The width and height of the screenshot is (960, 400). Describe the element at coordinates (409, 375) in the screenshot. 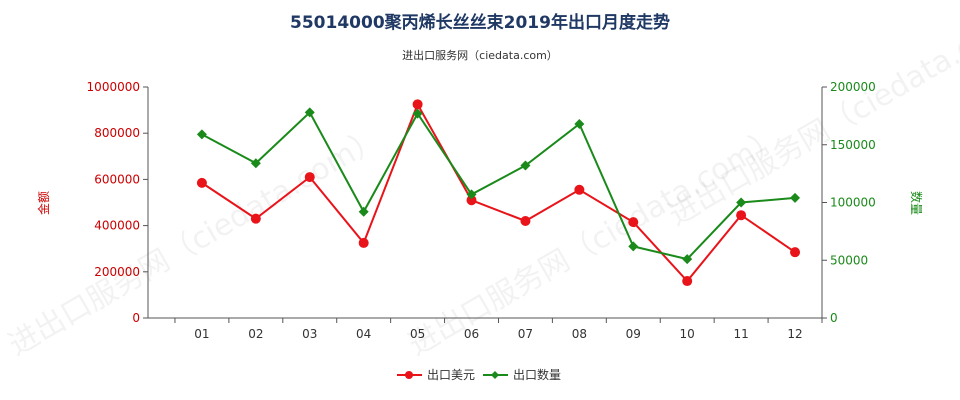

I see `legend-usd-marker` at that location.